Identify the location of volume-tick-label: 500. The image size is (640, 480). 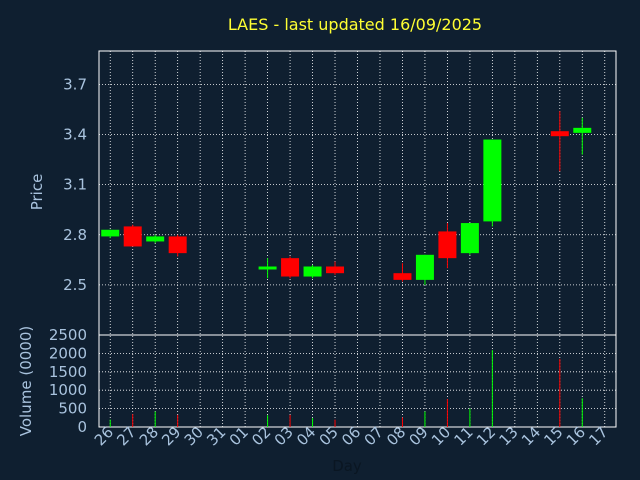
(72, 409).